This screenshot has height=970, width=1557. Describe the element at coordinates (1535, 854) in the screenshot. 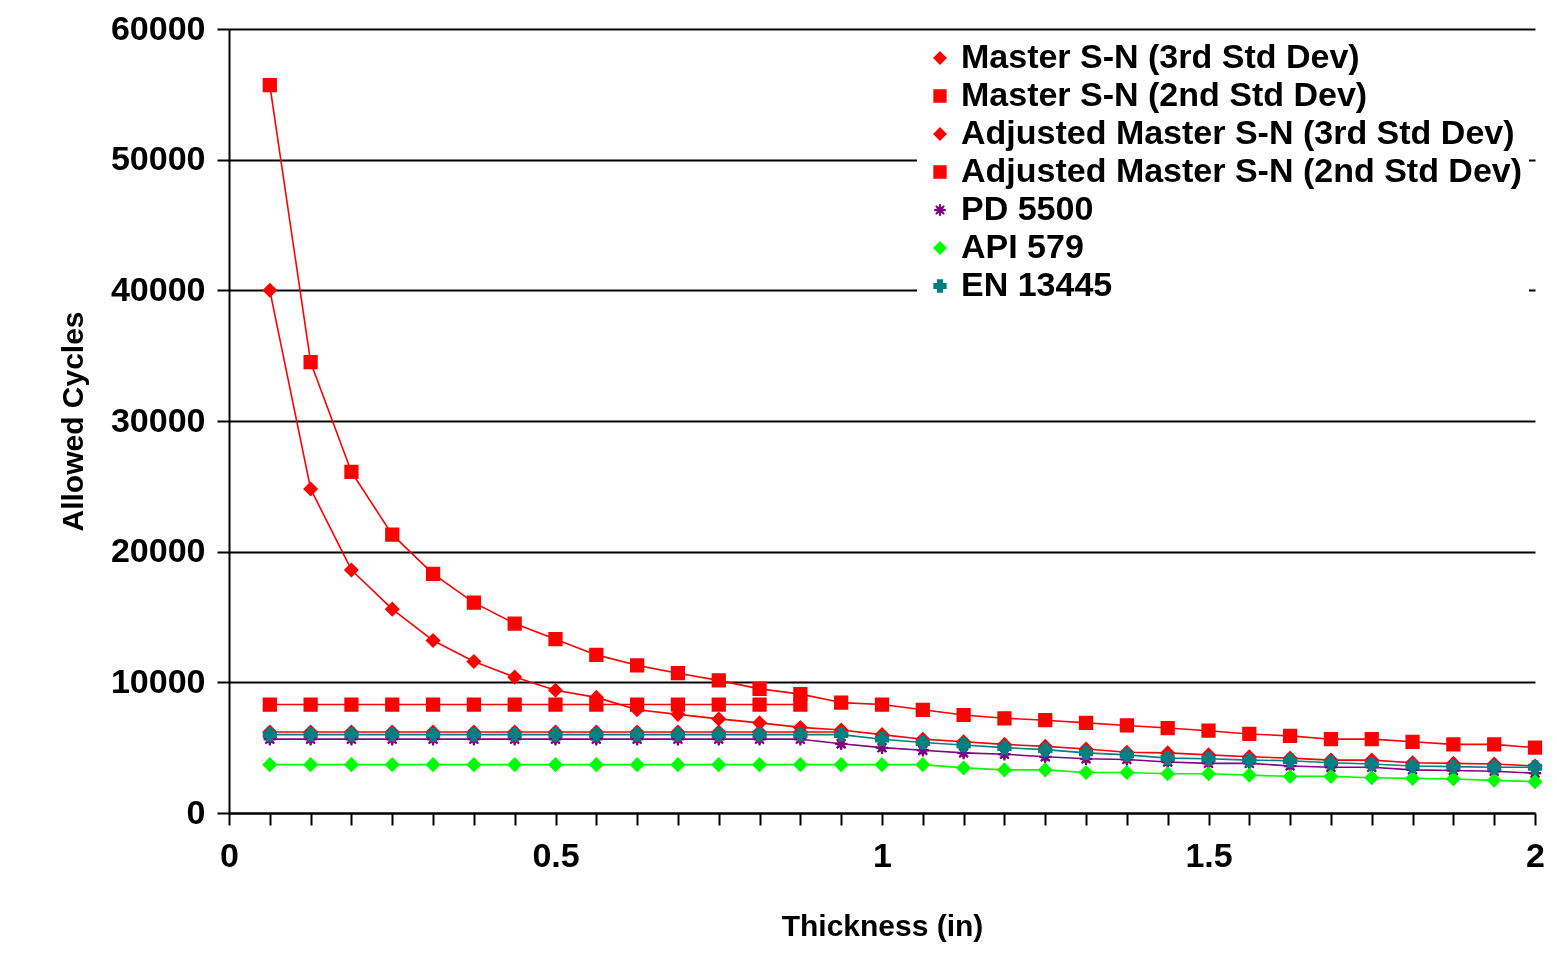

I see `x-tick-label: 2` at that location.